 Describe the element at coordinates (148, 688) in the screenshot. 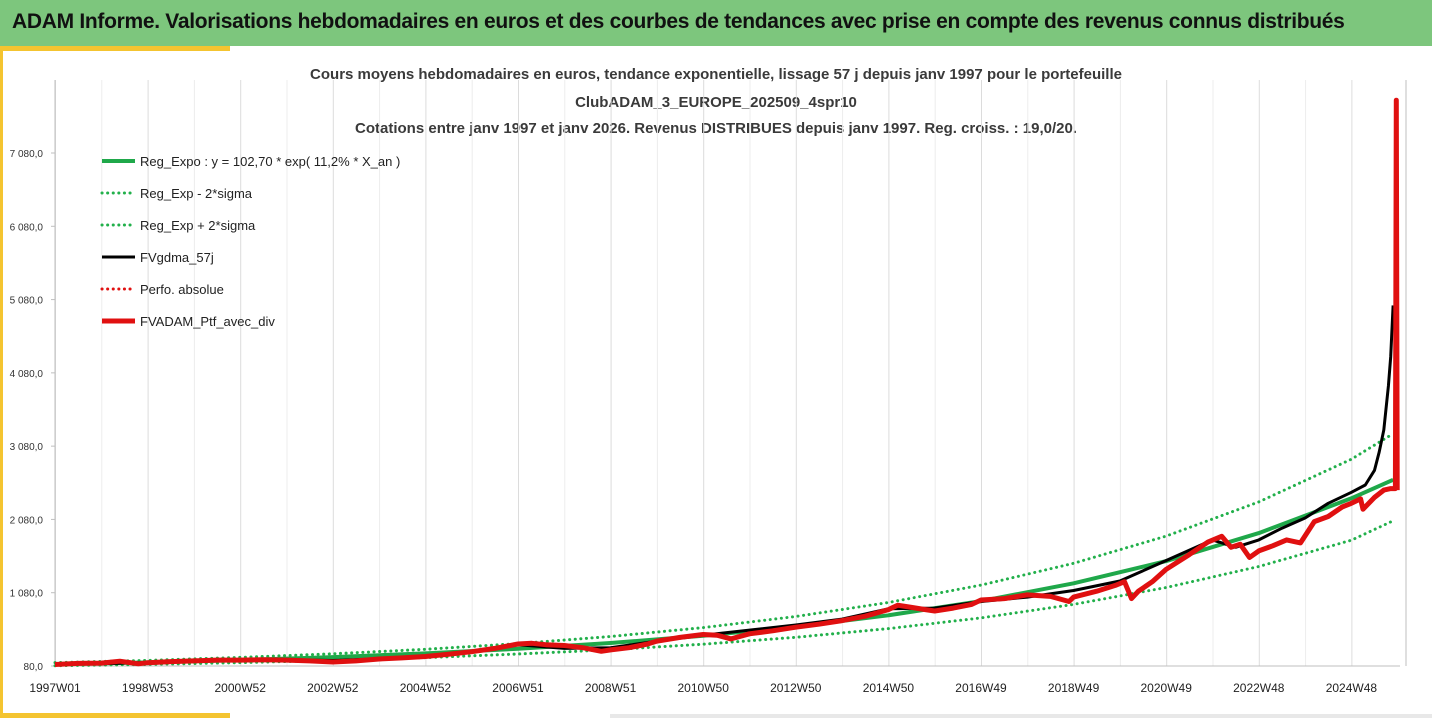

I see `x-tick-label-1: 1998W53` at that location.